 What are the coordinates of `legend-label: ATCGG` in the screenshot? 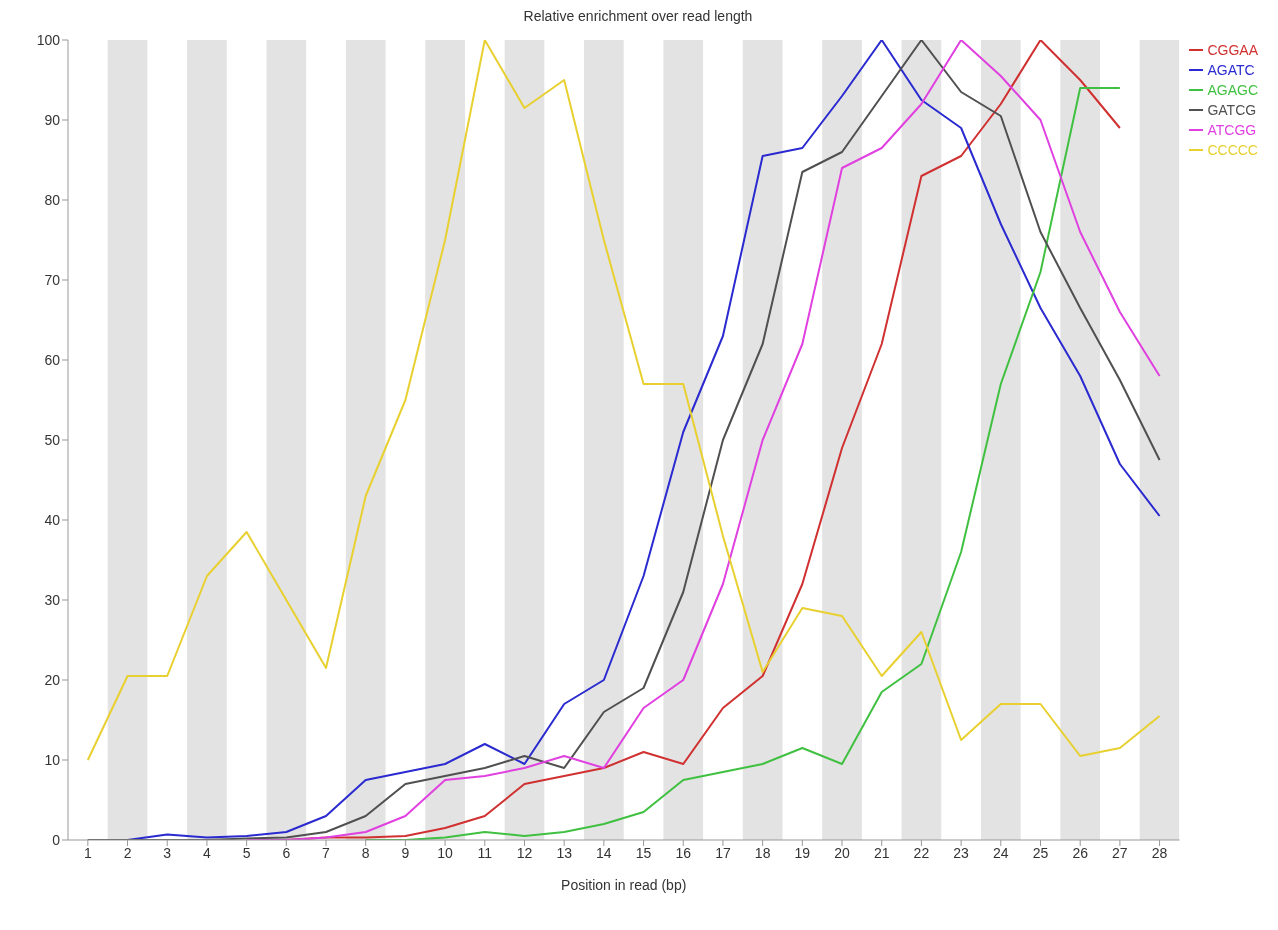 It's located at (1232, 130).